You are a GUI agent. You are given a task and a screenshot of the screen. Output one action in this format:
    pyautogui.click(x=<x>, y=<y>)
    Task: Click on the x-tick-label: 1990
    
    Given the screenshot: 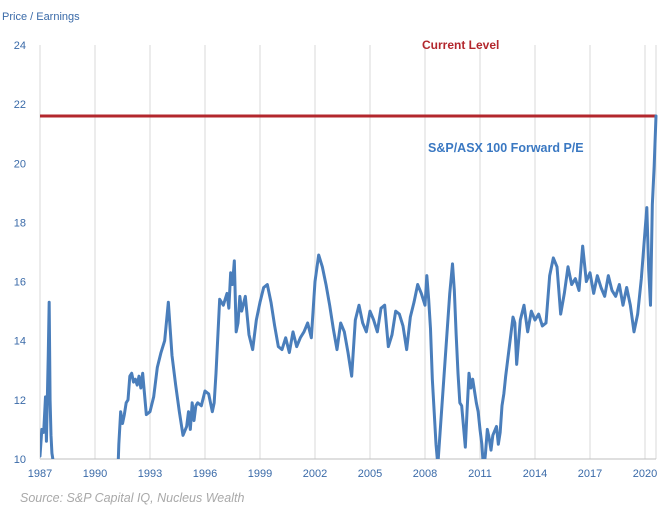 What is the action you would take?
    pyautogui.click(x=95, y=474)
    